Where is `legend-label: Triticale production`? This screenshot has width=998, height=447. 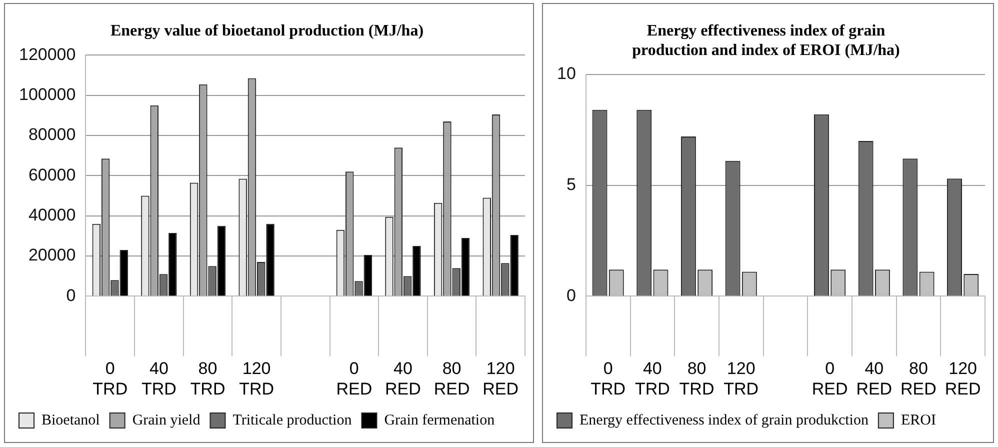 legend-label: Triticale production is located at coordinates (292, 420).